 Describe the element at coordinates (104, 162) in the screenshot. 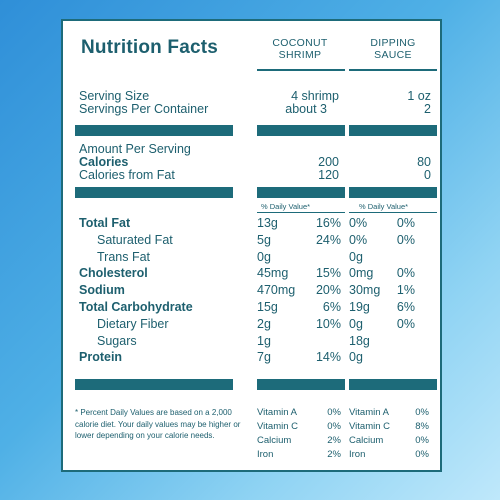

I see `calories-label: Calories` at that location.